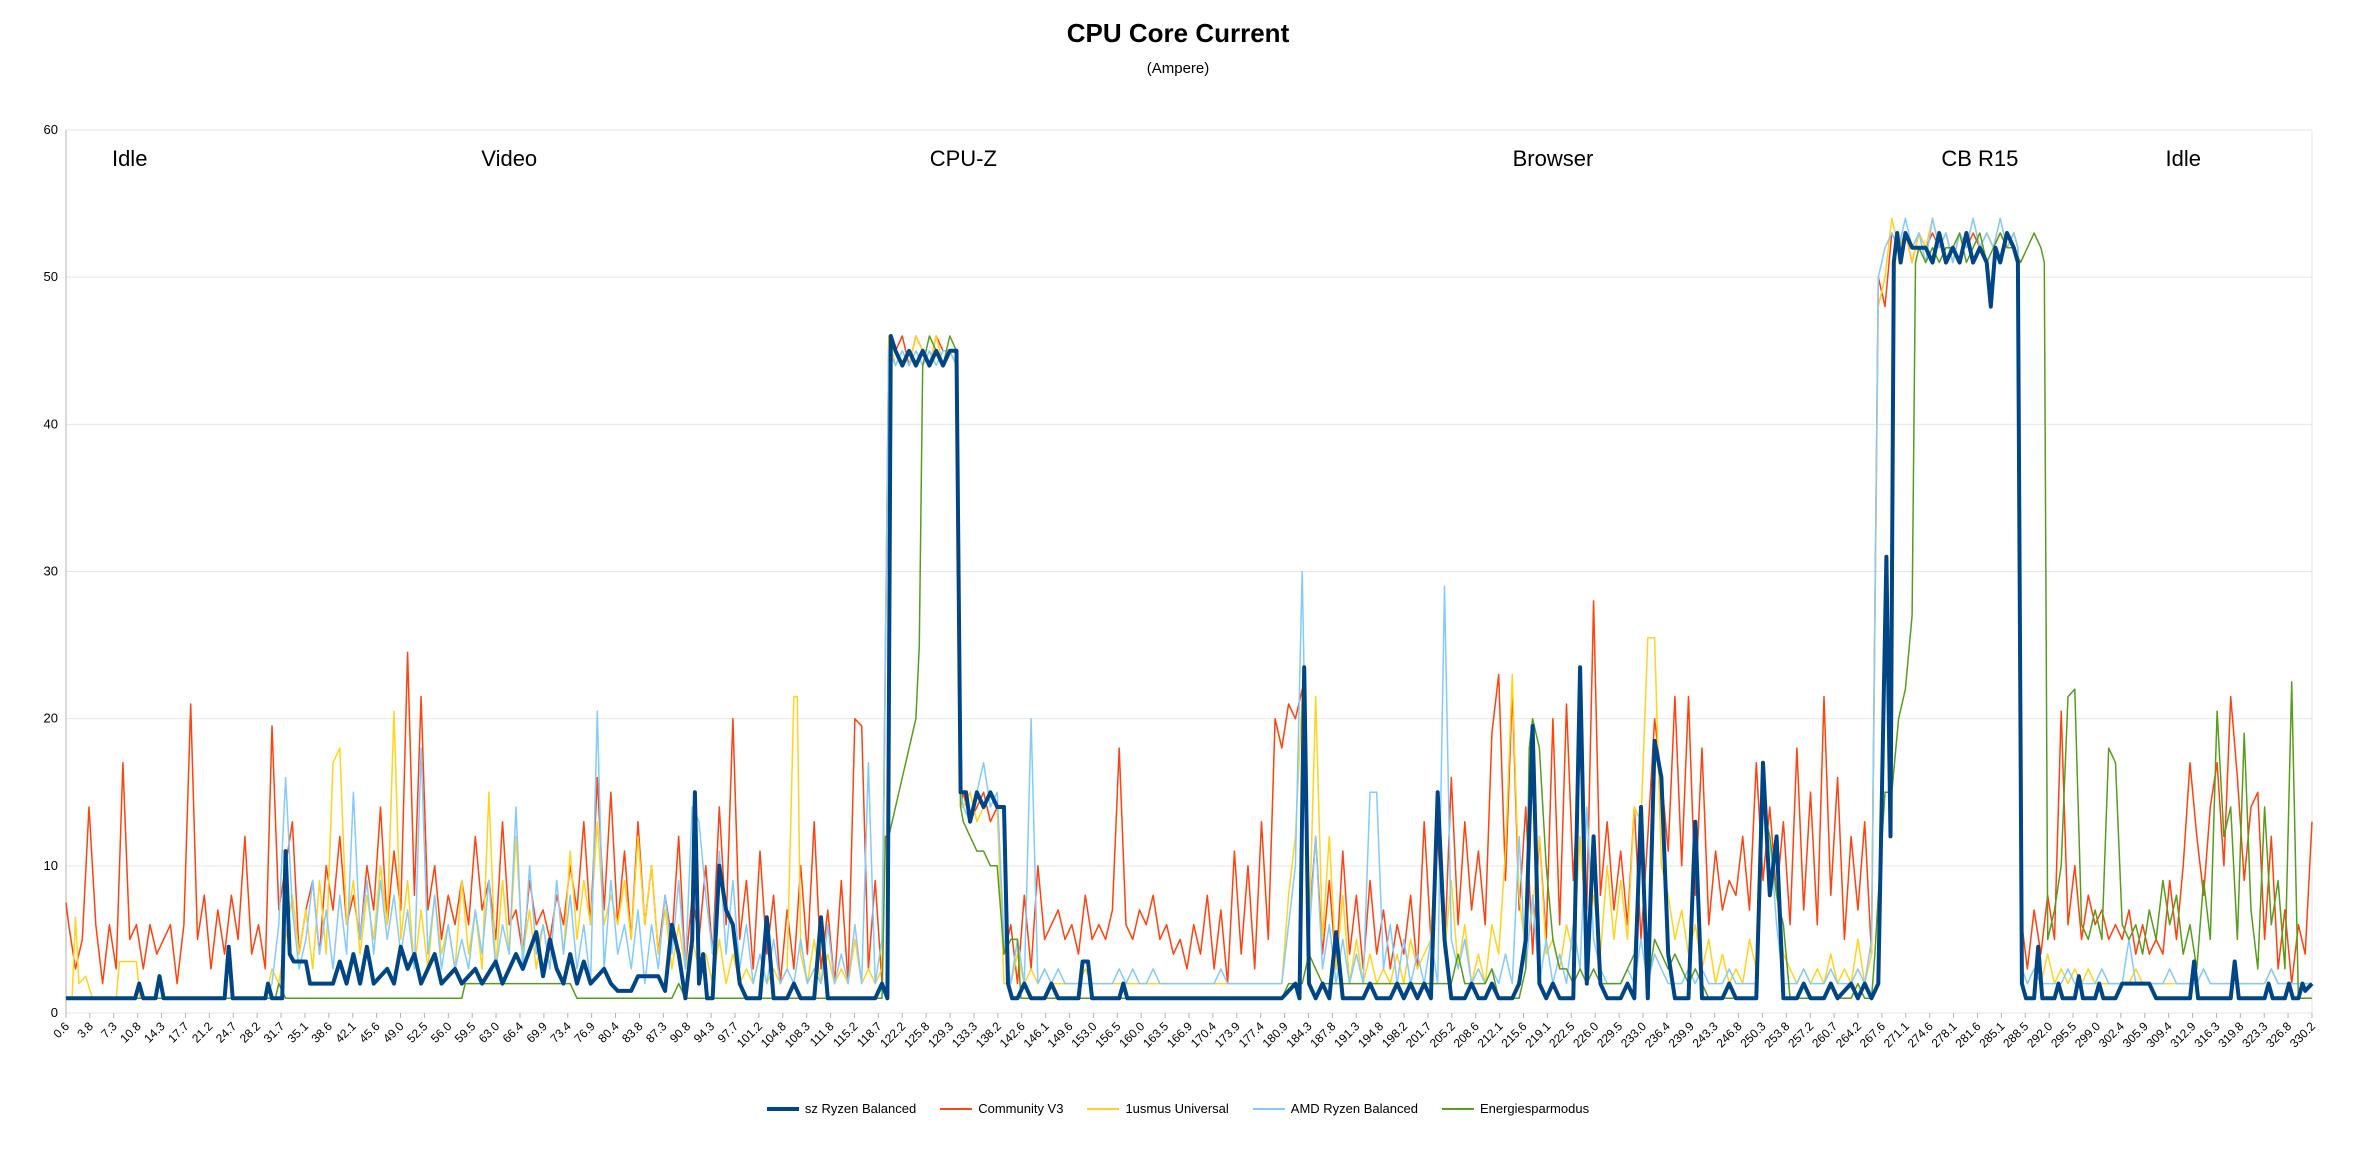 This screenshot has height=1164, width=2356. Describe the element at coordinates (441, 1032) in the screenshot. I see `x-tick-label: 56.0` at that location.